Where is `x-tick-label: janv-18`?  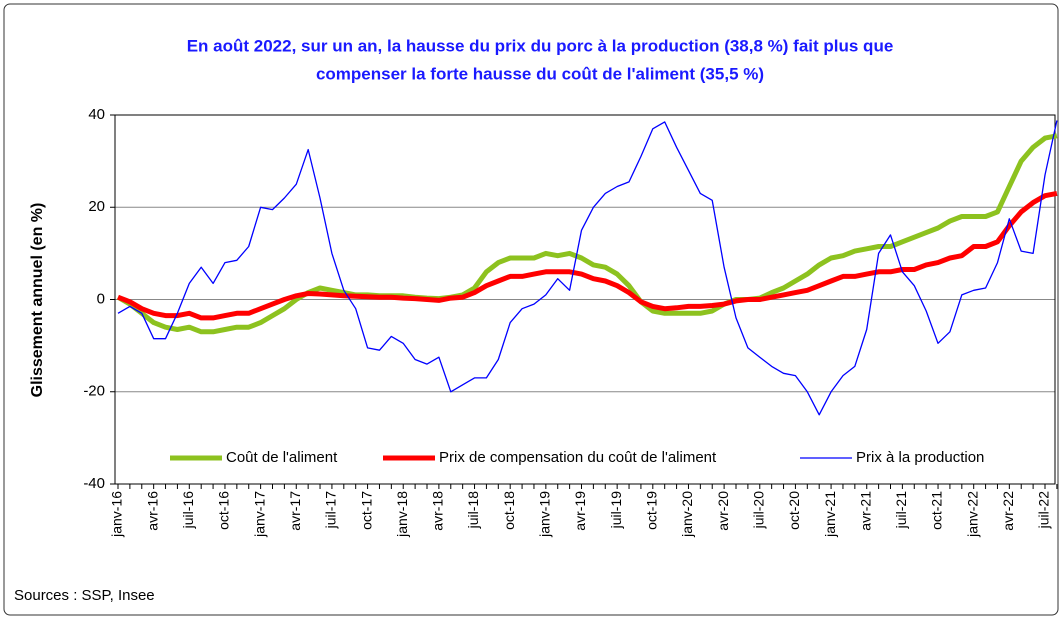
x-tick-label: janv-18 is located at coordinates (402, 514).